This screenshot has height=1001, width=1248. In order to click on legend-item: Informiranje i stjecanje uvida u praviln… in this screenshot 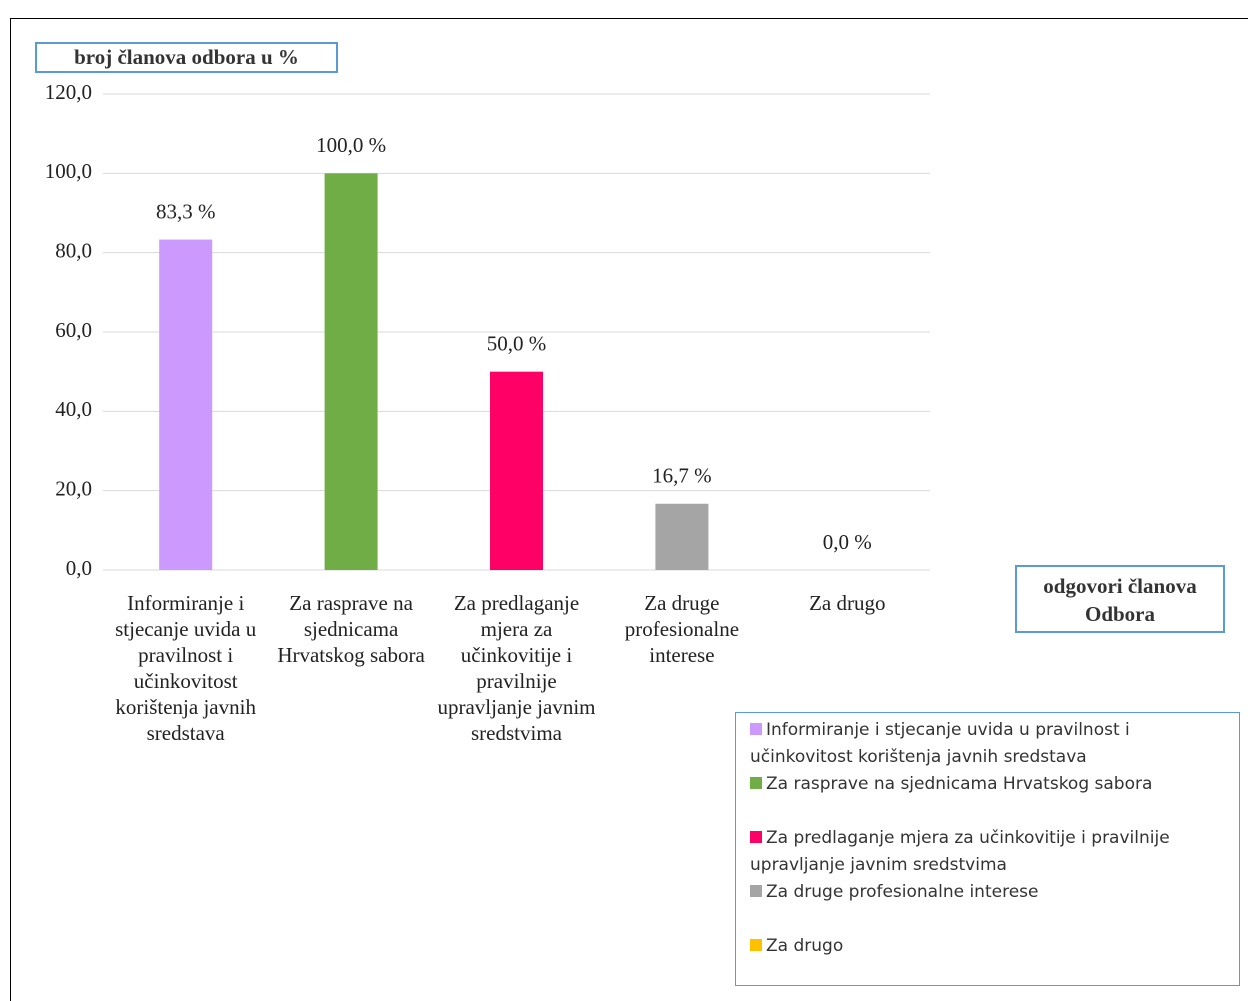, I will do `click(989, 744)`.